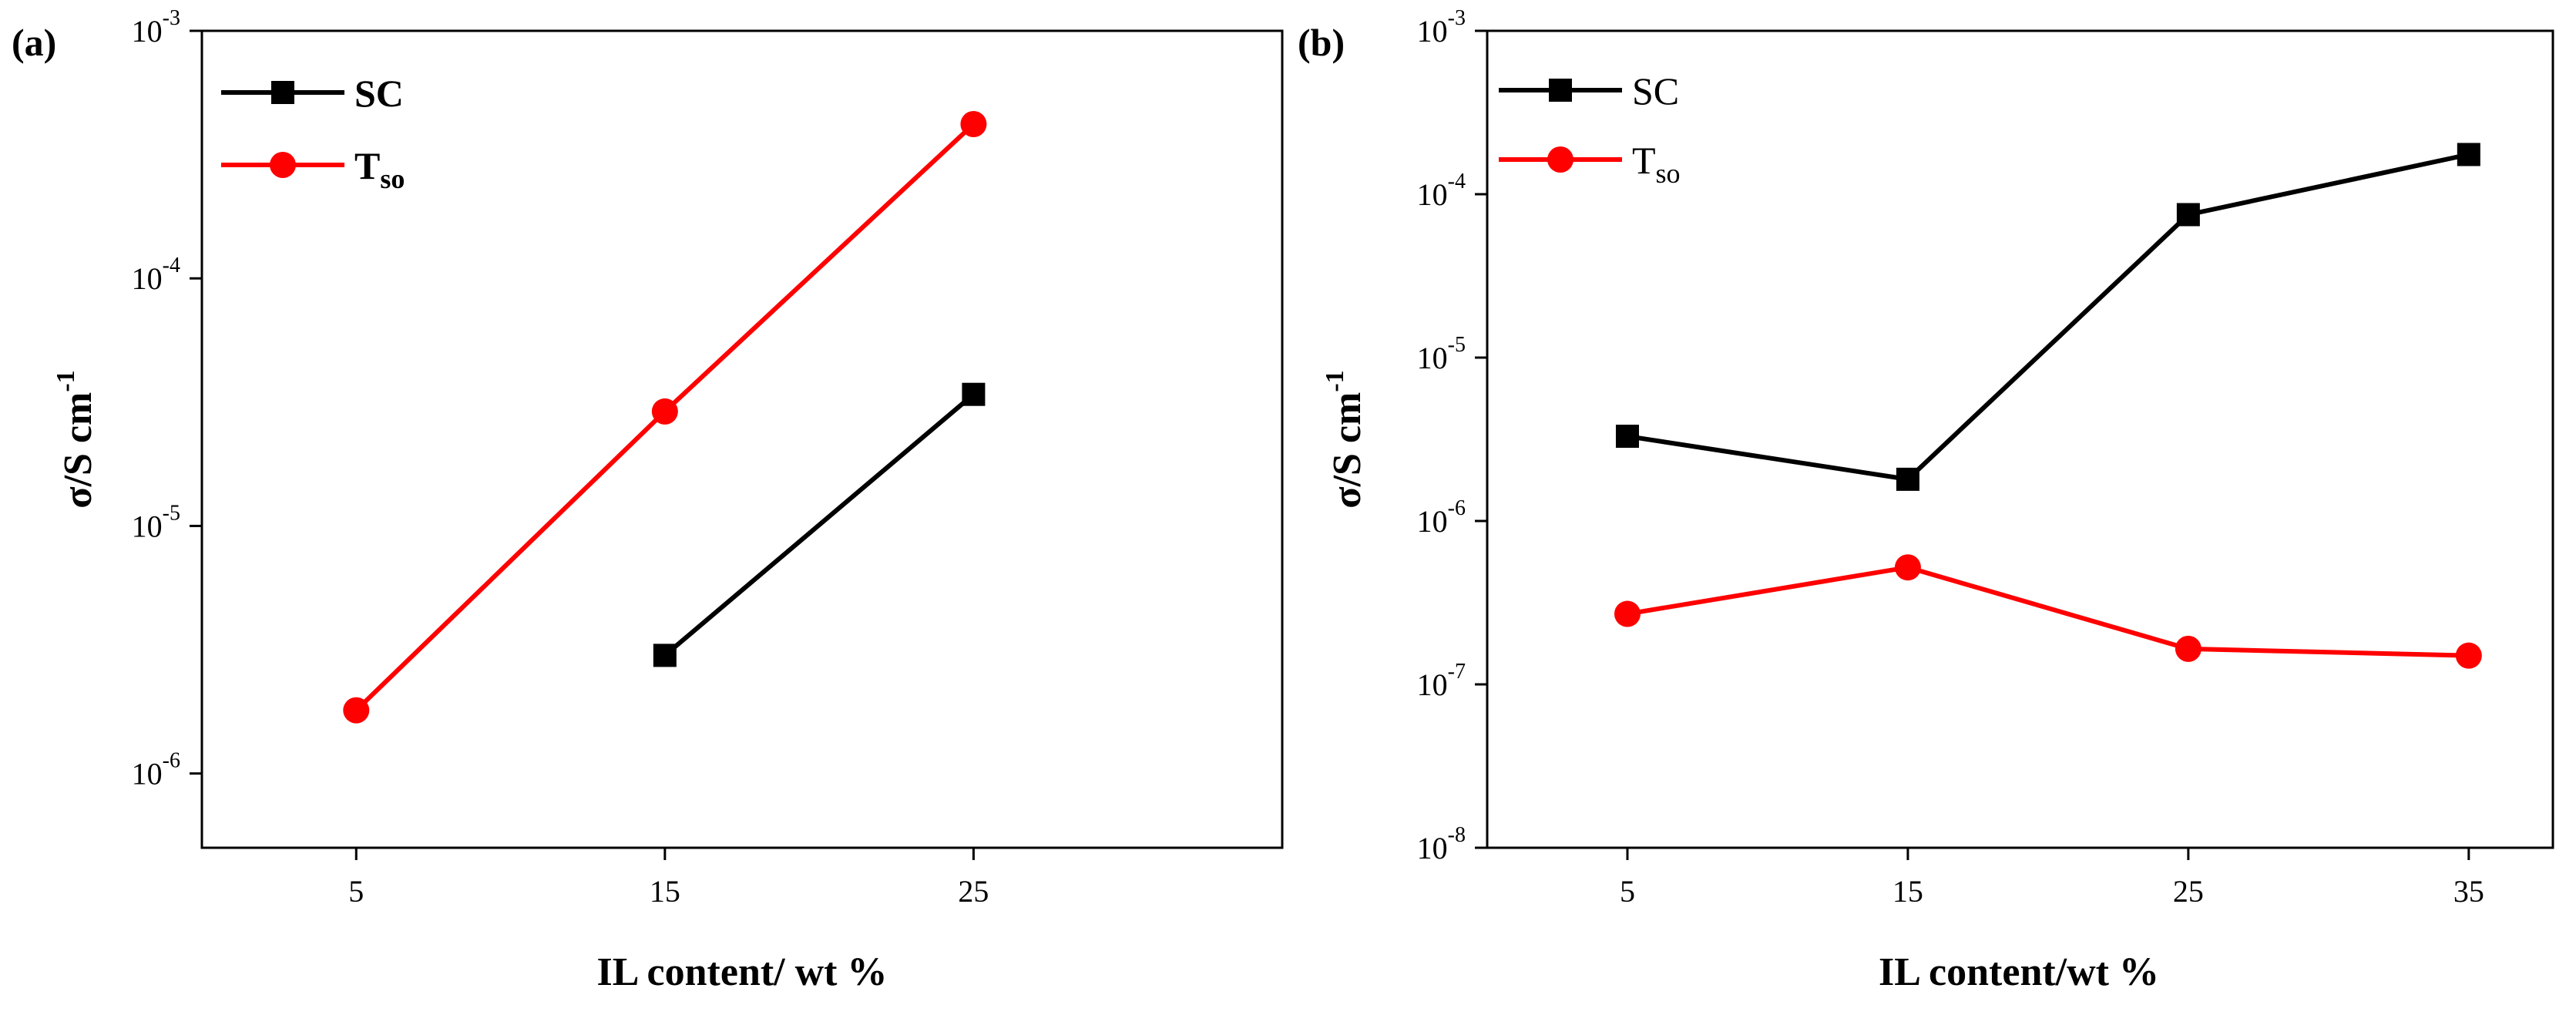 Image resolution: width=2576 pixels, height=1015 pixels. I want to click on panel-a-legend: SC Tso, so click(313, 133).